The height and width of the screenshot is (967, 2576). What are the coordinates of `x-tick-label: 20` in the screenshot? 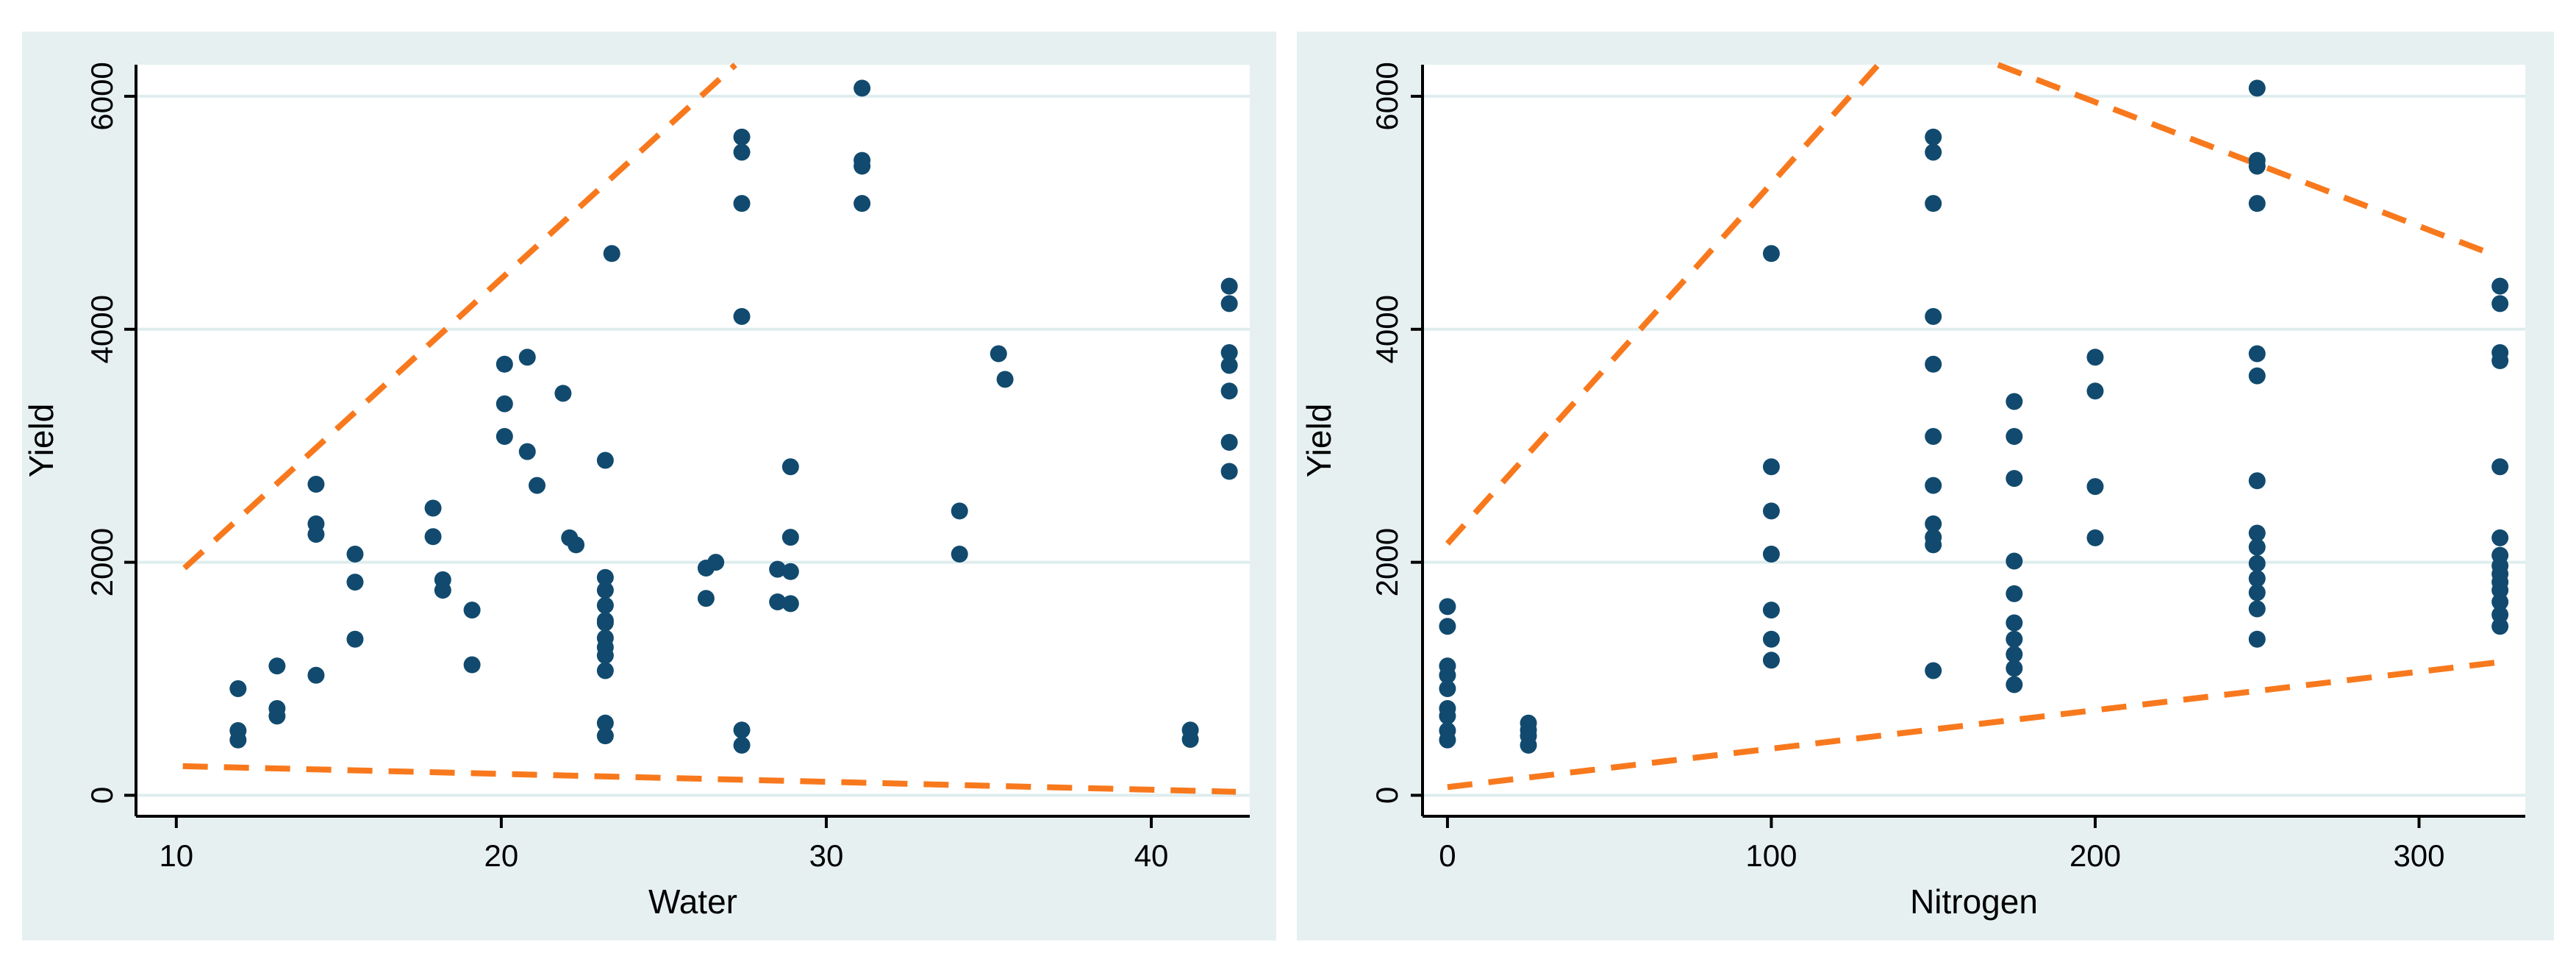 It's located at (502, 856).